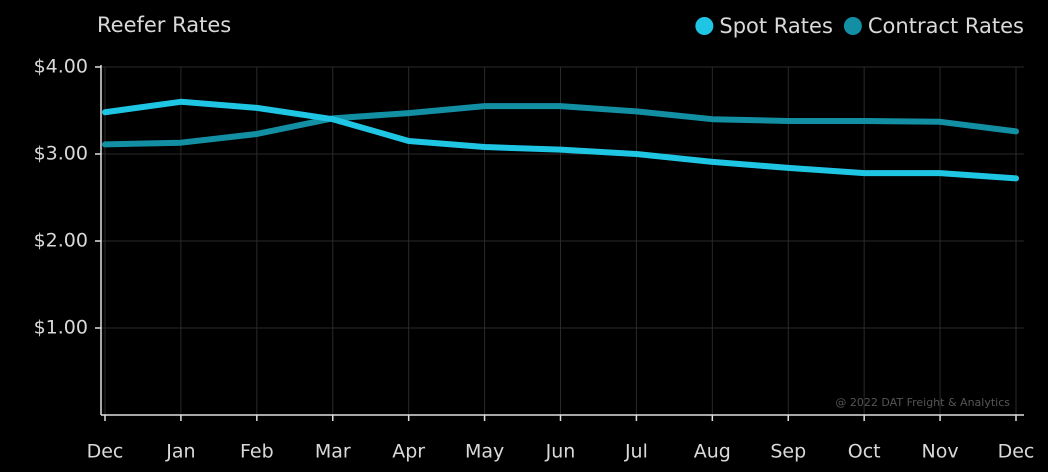 Image resolution: width=1048 pixels, height=472 pixels. Describe the element at coordinates (788, 452) in the screenshot. I see `x-tick-label: Sep` at that location.